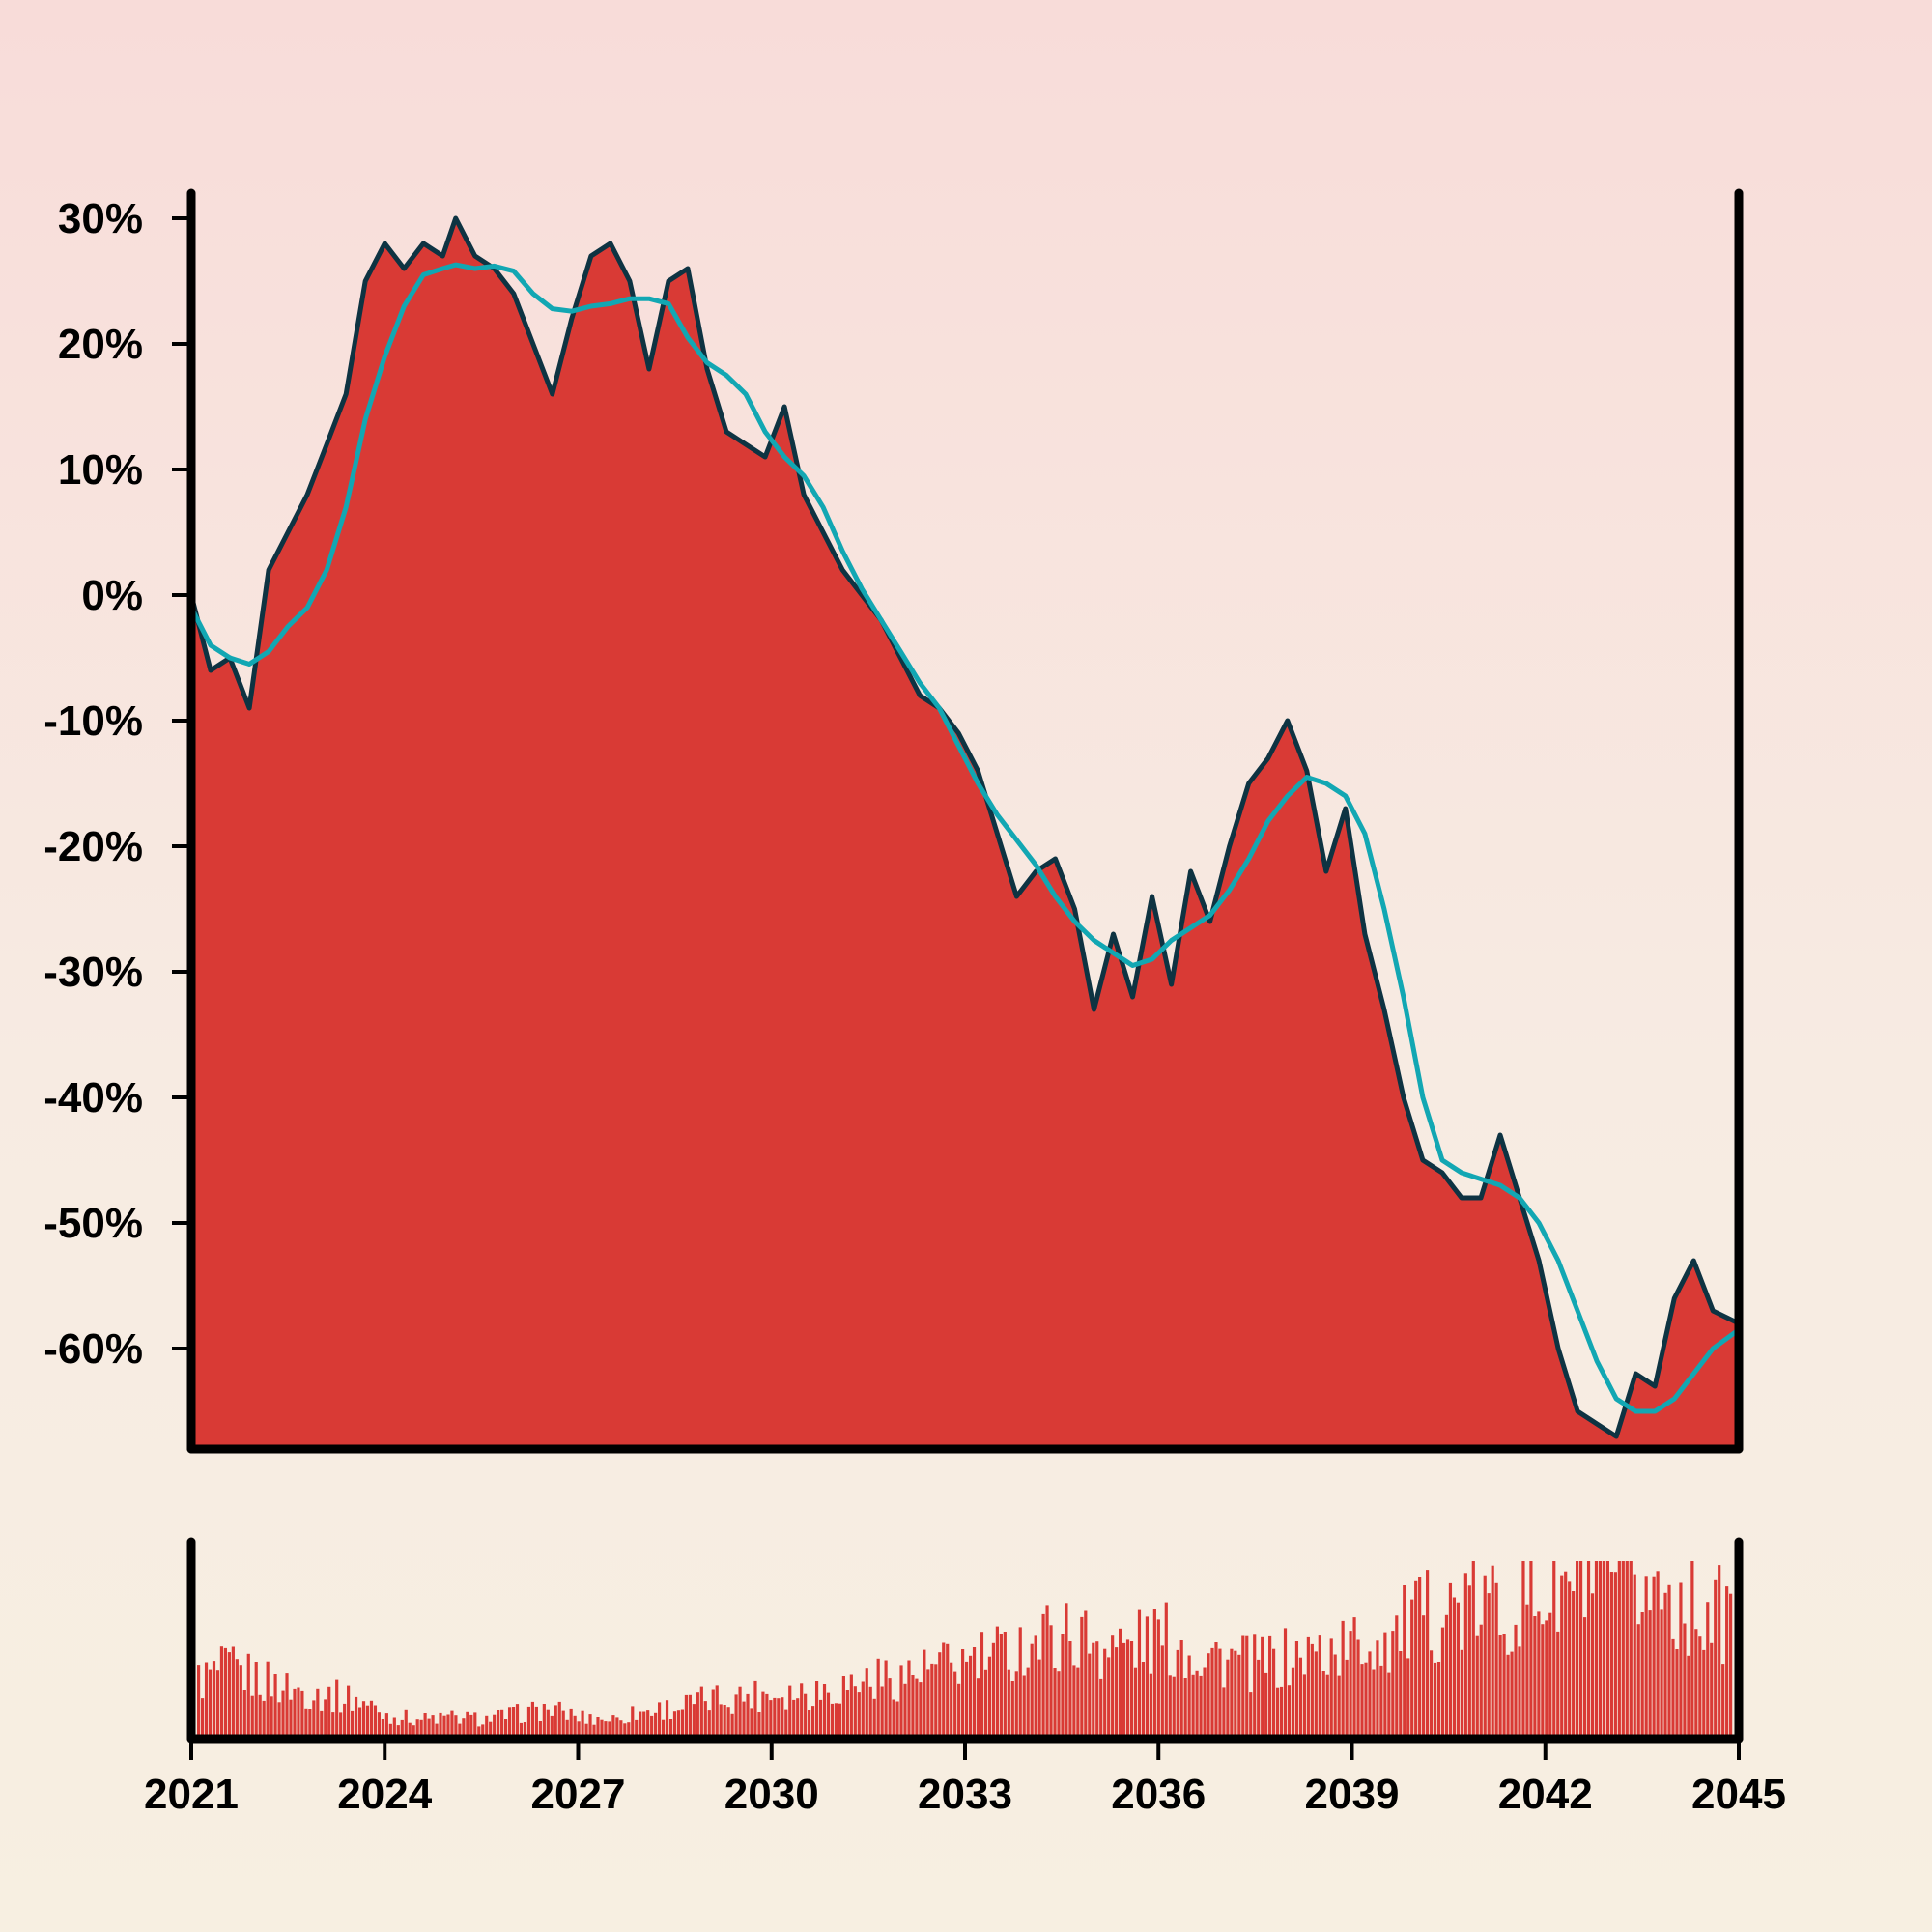  Describe the element at coordinates (100, 344) in the screenshot. I see `y-tick-label: 20%` at that location.